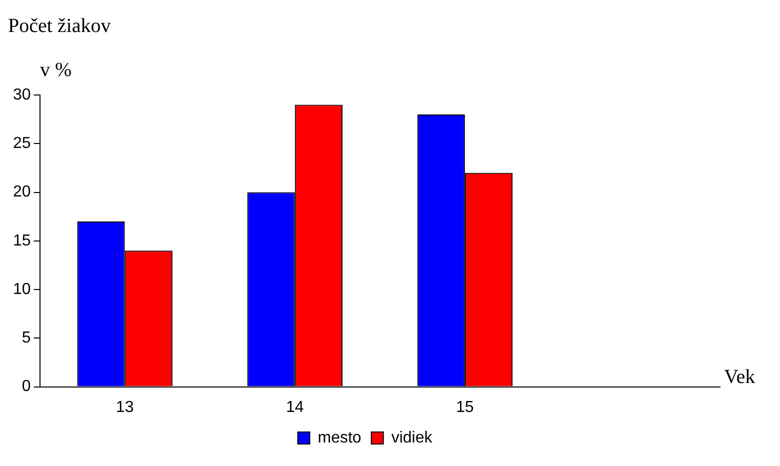 This screenshot has height=466, width=780. Describe the element at coordinates (295, 407) in the screenshot. I see `x-tick-label: 14` at that location.